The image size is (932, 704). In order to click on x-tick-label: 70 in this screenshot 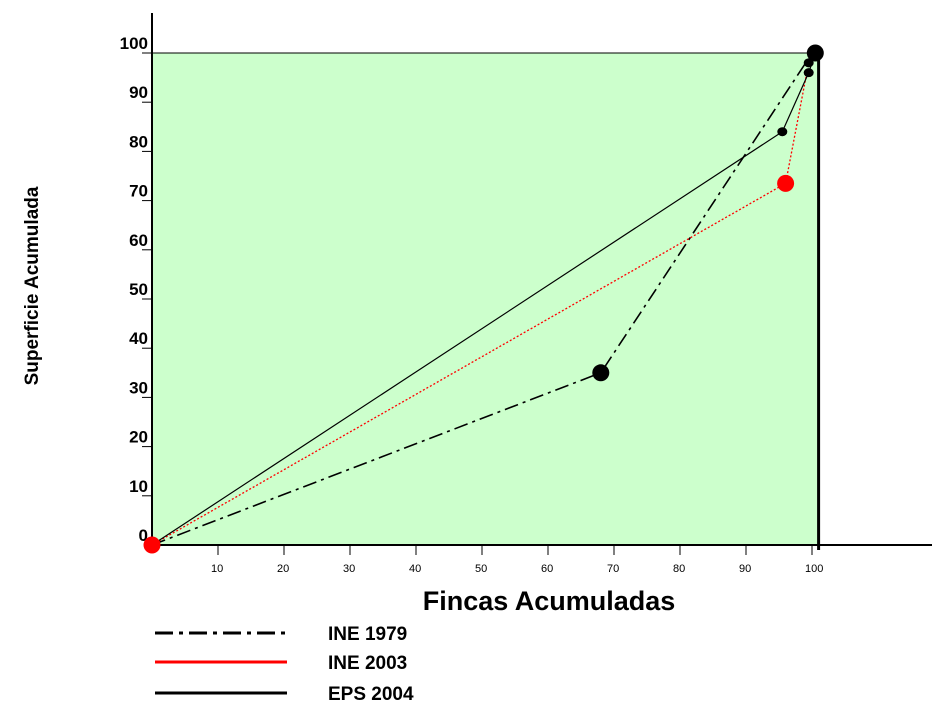, I will do `click(613, 569)`.